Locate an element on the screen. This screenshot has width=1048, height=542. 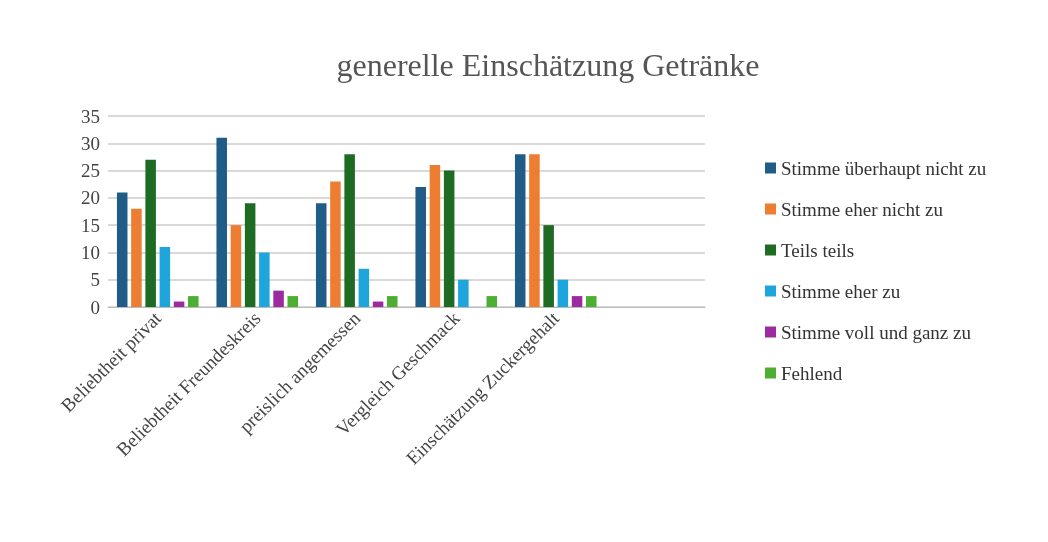
y-tick-label: 35 is located at coordinates (90, 116).